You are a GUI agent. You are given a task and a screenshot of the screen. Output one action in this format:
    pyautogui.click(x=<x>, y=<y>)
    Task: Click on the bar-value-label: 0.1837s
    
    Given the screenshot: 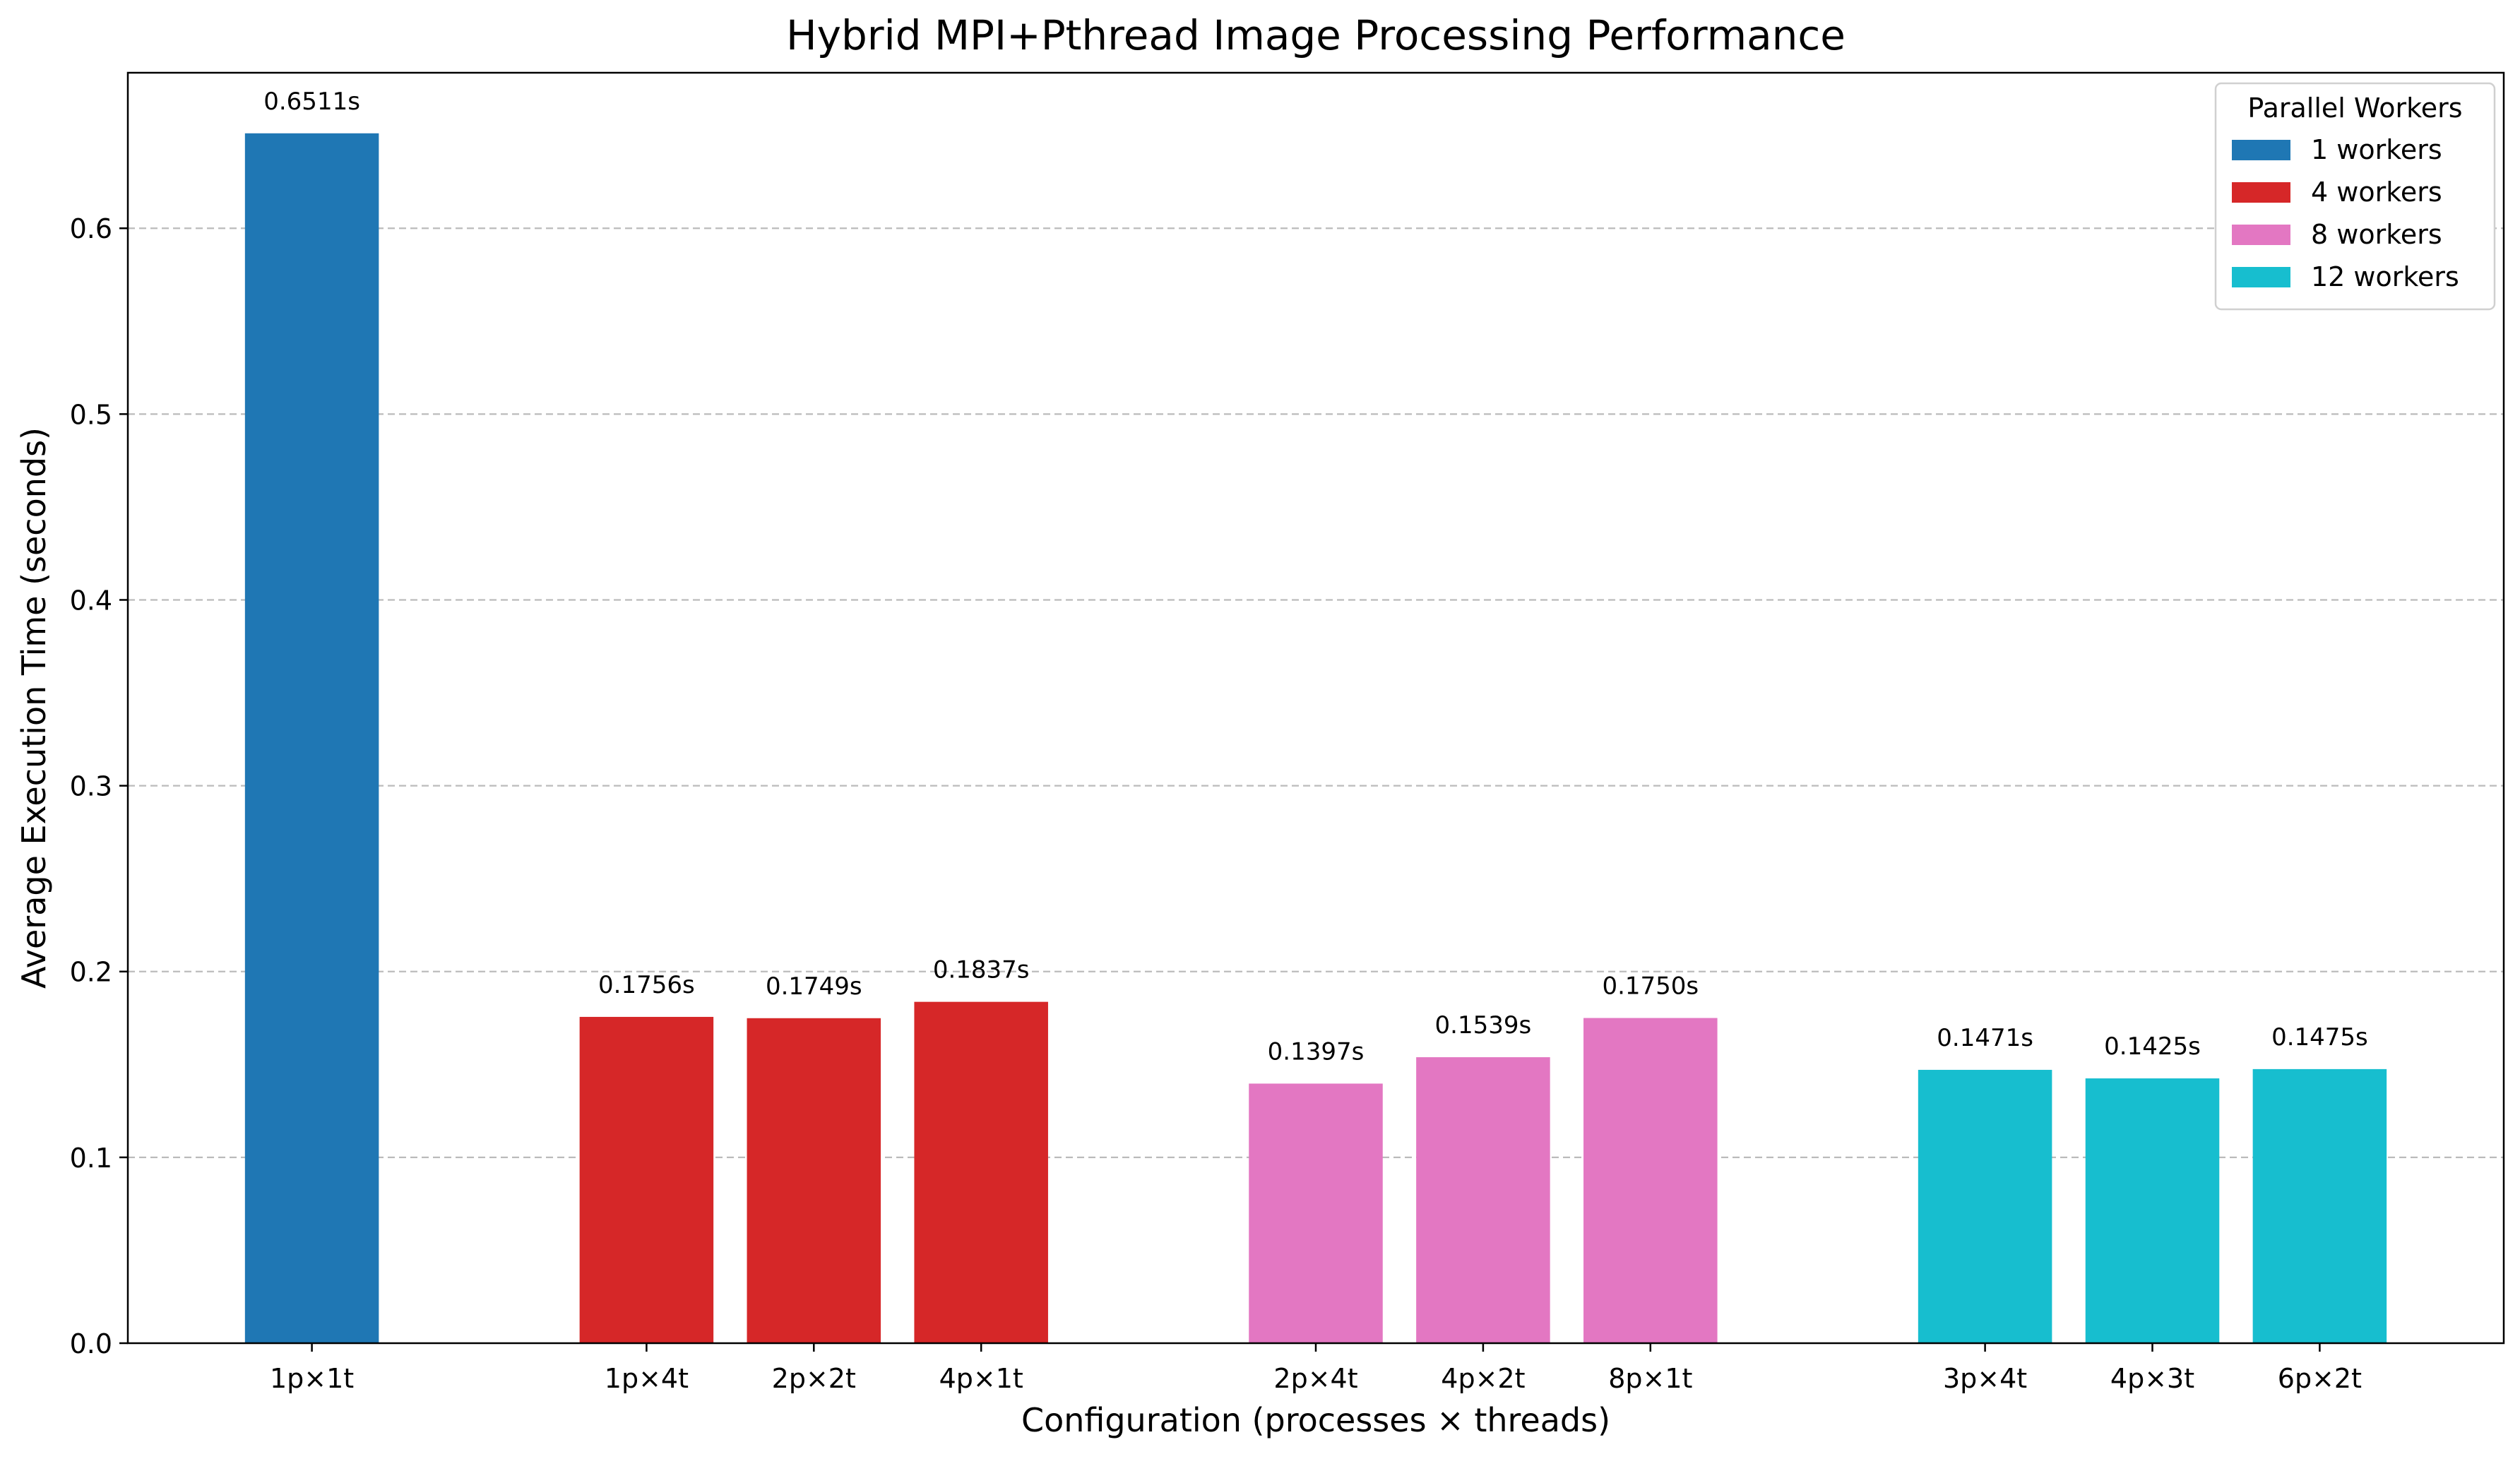 What is the action you would take?
    pyautogui.click(x=982, y=970)
    